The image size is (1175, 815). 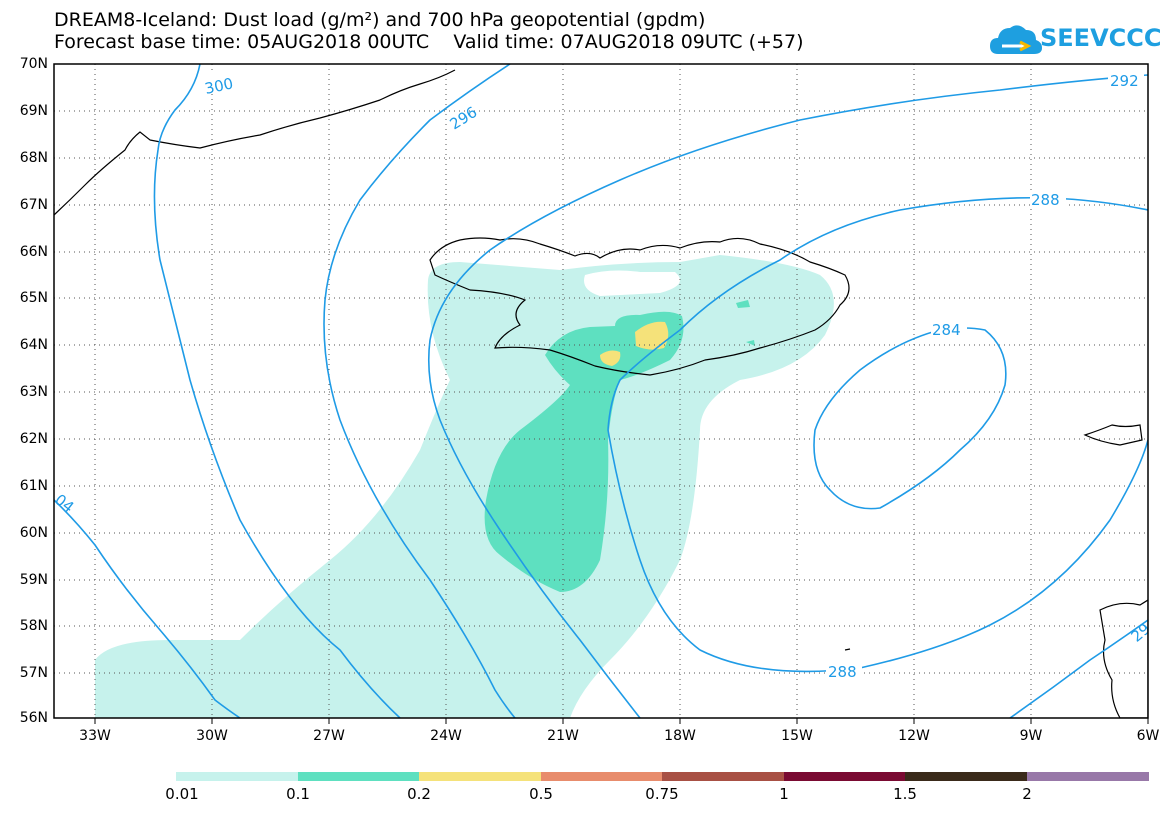 I want to click on lat-label: 63N, so click(x=33, y=392).